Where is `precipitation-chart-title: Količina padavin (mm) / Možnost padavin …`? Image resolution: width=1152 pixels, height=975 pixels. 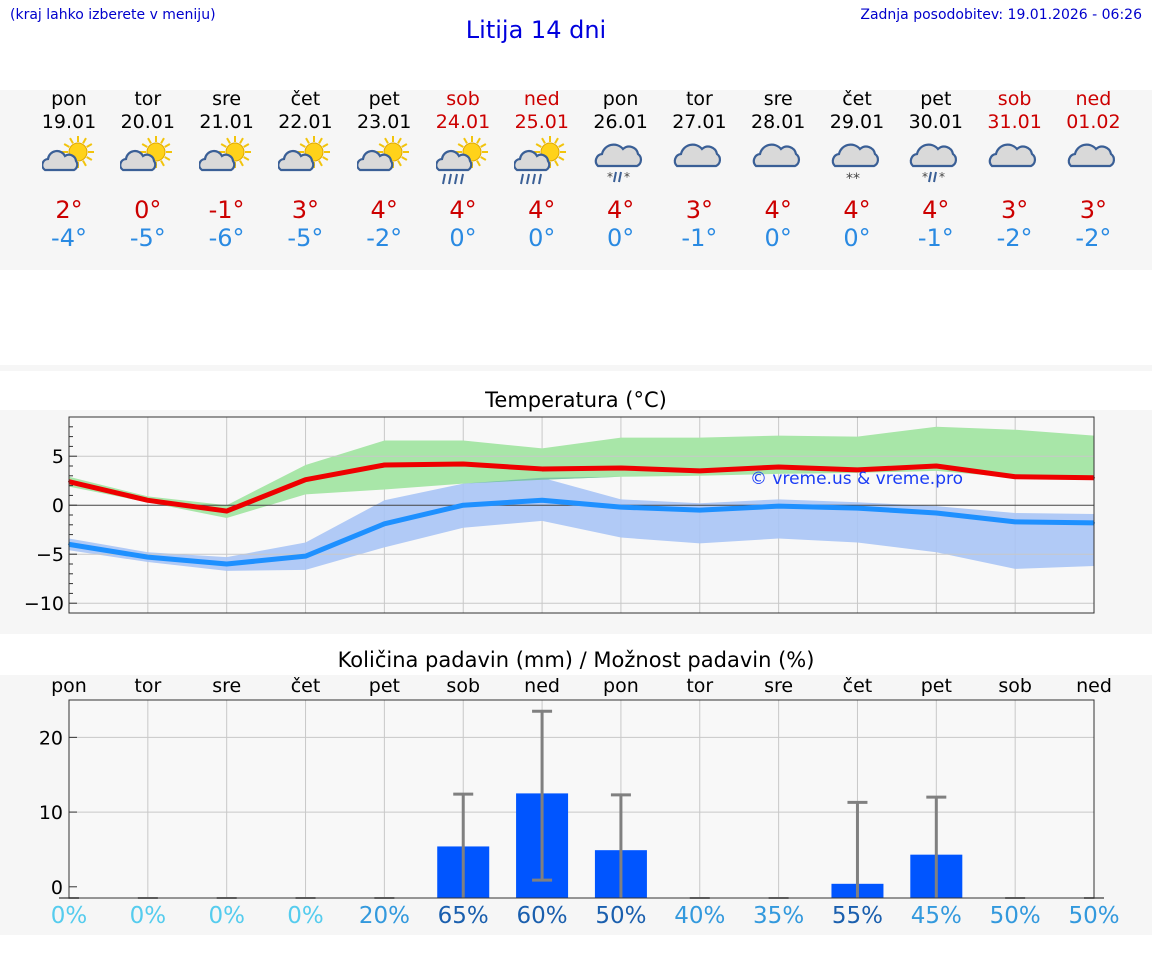
precipitation-chart-title: Količina padavin (mm) / Možnost padavin … is located at coordinates (576, 660).